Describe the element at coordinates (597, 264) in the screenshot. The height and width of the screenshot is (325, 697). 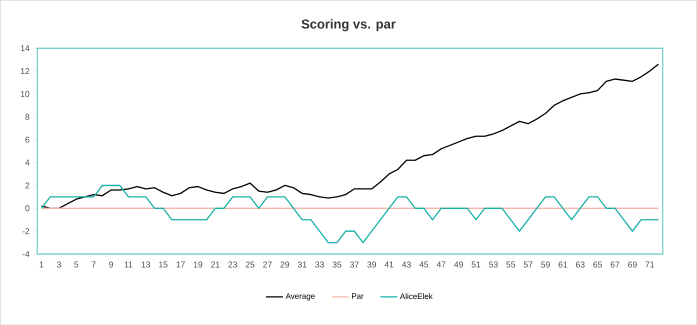
I see `x-tick-label: 65` at that location.